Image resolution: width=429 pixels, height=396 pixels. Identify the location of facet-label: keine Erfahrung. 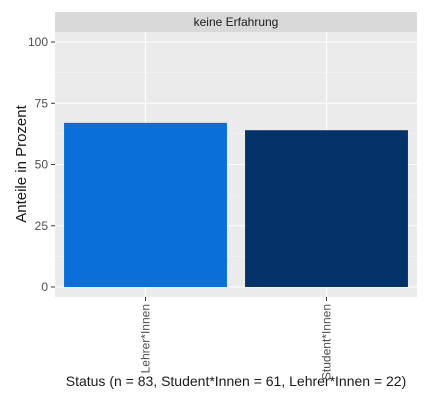
(236, 22).